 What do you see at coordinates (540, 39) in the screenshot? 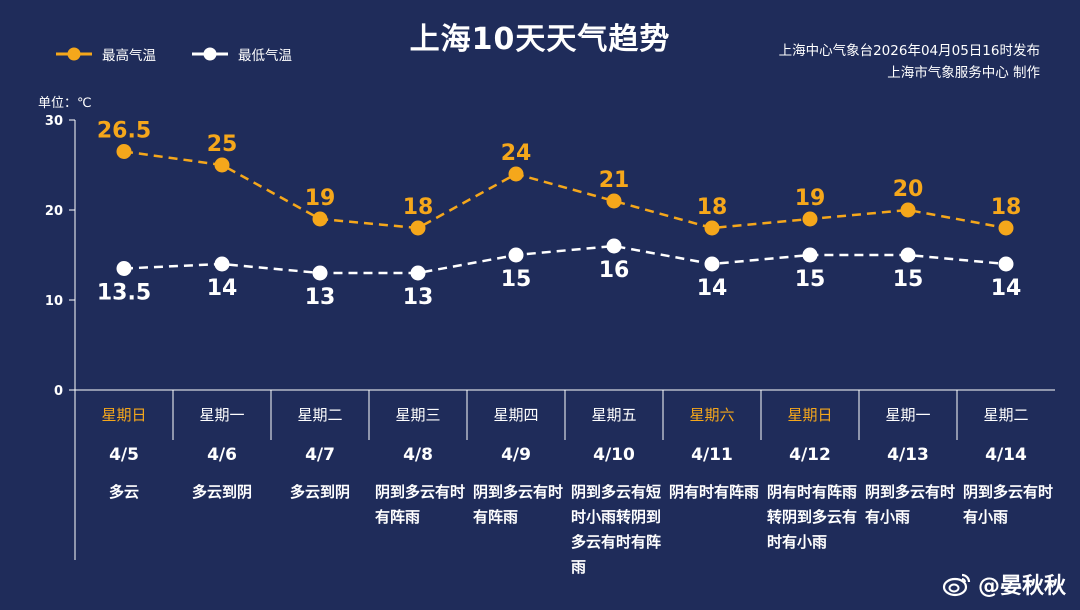
I see `chart-title: 上海10天天气趋势` at bounding box center [540, 39].